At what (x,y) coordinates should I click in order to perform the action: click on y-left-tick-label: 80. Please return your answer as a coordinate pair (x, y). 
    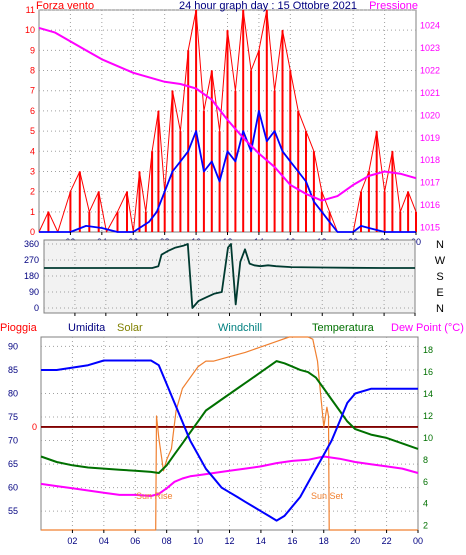
    Looking at the image, I should click on (13, 393).